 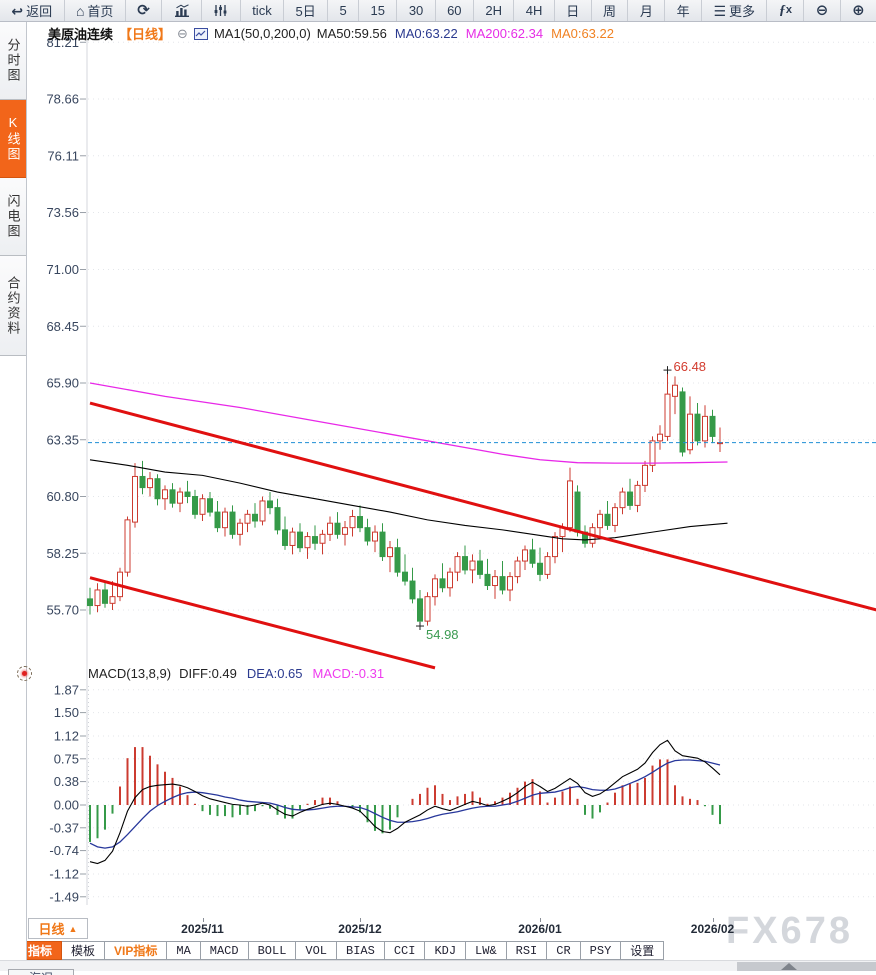 I want to click on y-axis-label: 76.11, so click(x=63, y=155).